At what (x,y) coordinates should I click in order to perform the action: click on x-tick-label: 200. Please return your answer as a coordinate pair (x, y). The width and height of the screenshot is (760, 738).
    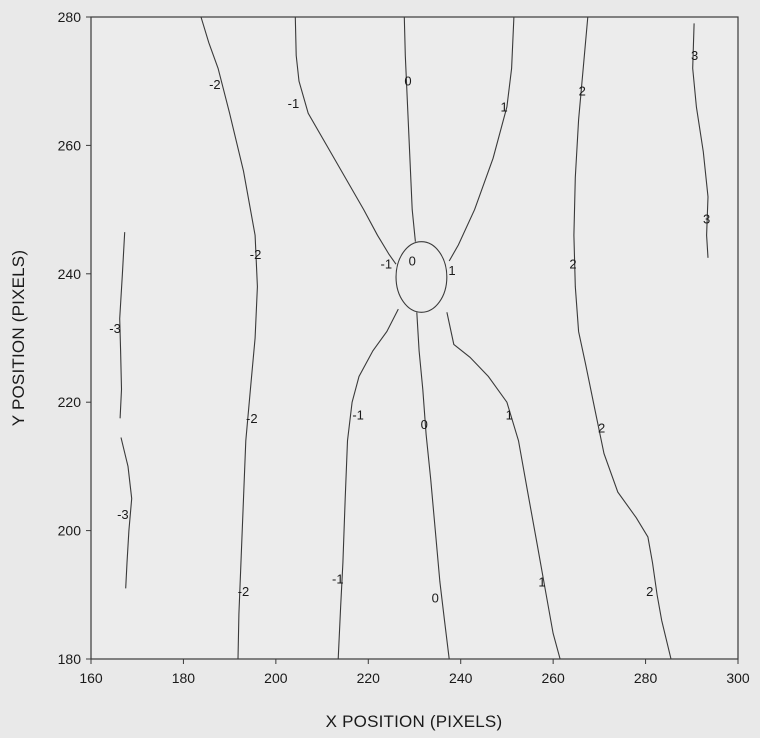
    Looking at the image, I should click on (276, 678).